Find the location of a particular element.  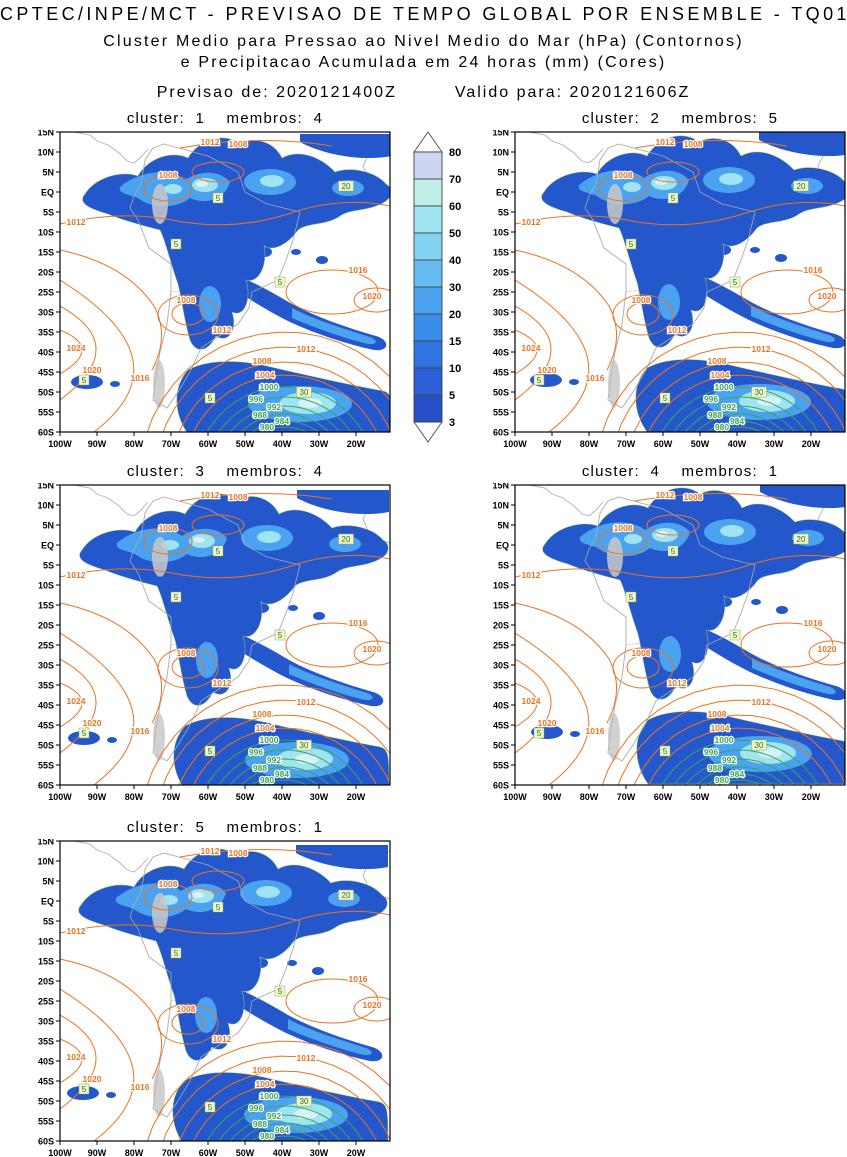

colorbar-tick-label: 5 is located at coordinates (452, 396).